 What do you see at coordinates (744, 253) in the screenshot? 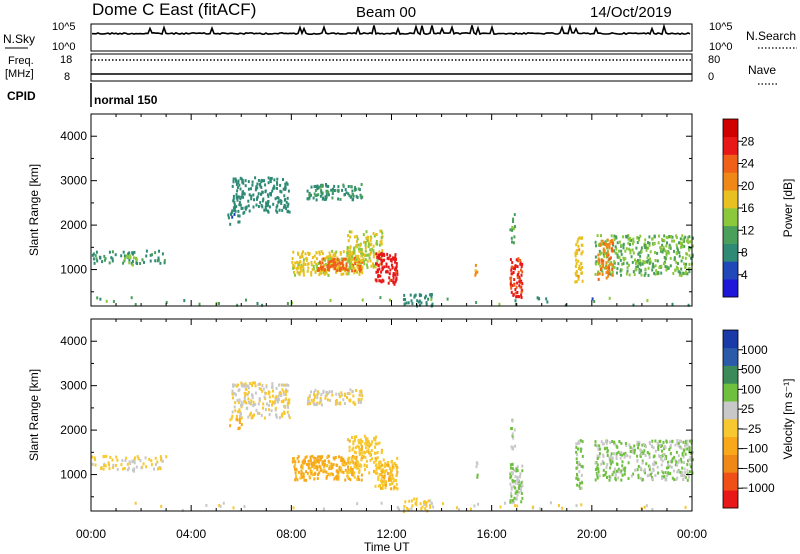
I see `colorbar-tick-label: 8` at bounding box center [744, 253].